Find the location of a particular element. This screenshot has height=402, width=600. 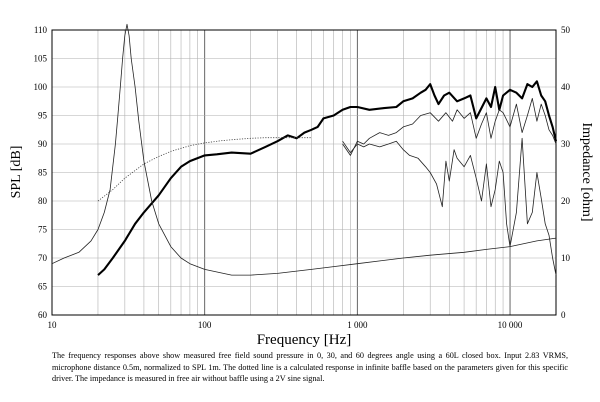

x-tick-label: 10 000 is located at coordinates (510, 325).